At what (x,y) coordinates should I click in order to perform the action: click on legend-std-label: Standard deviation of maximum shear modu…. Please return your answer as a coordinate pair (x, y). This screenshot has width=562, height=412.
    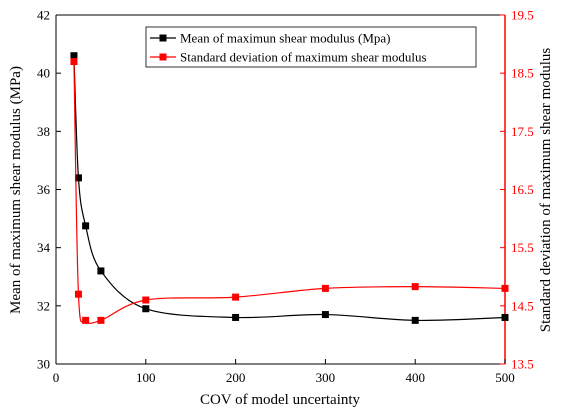
    Looking at the image, I should click on (303, 57).